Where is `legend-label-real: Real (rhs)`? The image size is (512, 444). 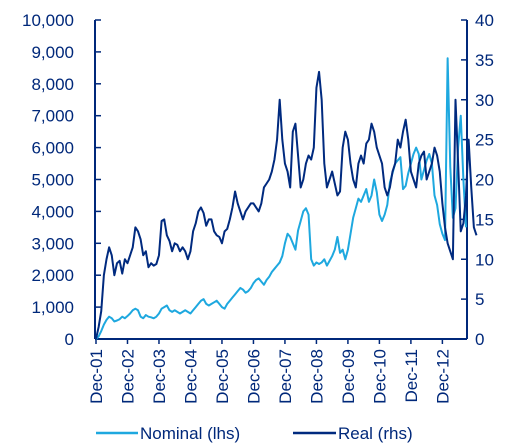 legend-label-real: Real (rhs) is located at coordinates (375, 433).